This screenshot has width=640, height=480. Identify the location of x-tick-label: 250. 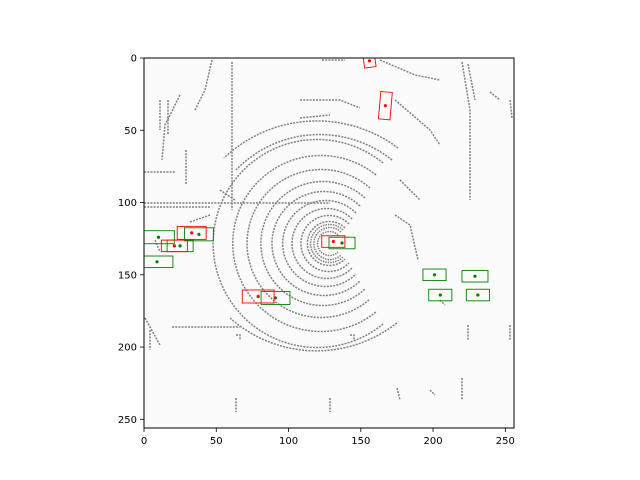
(505, 441).